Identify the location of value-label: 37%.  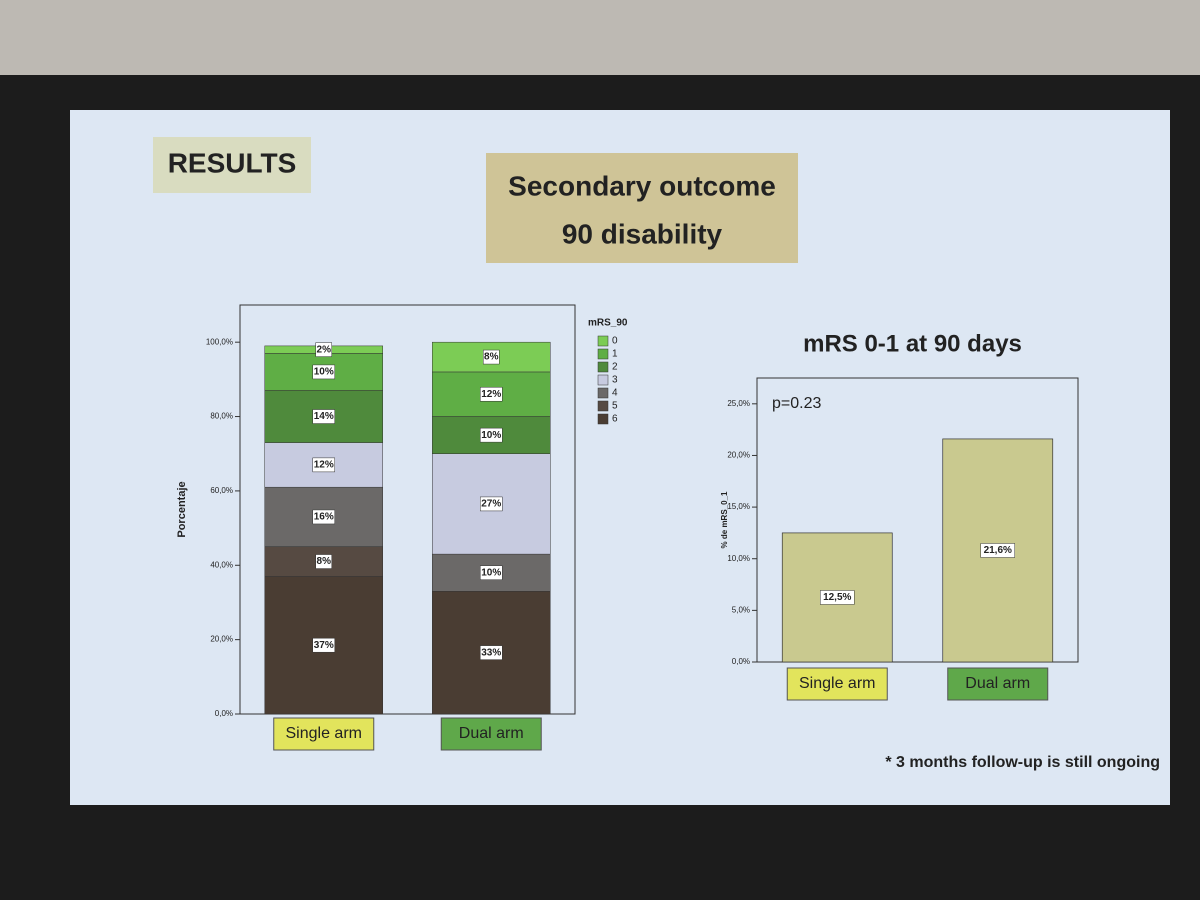
(324, 645).